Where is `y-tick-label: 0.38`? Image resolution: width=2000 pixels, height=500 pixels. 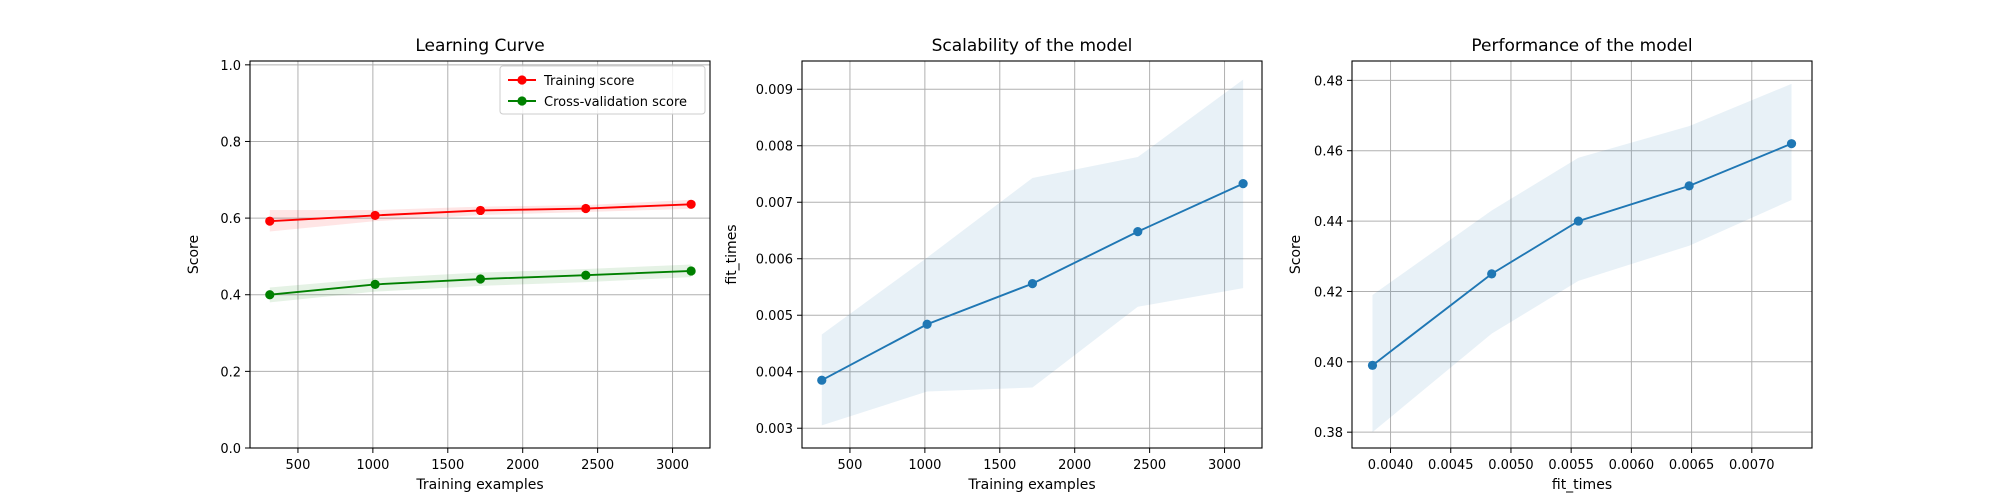 y-tick-label: 0.38 is located at coordinates (1328, 433).